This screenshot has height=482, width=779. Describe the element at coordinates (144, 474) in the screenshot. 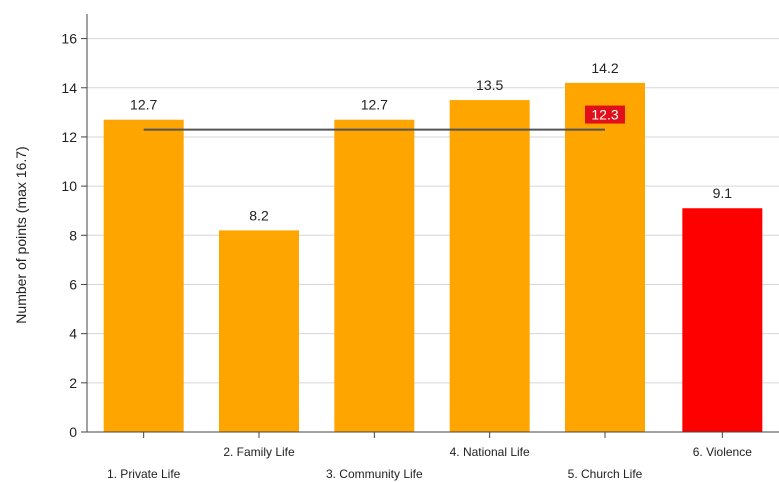

I see `x-tick-label: 1. Private Life` at that location.